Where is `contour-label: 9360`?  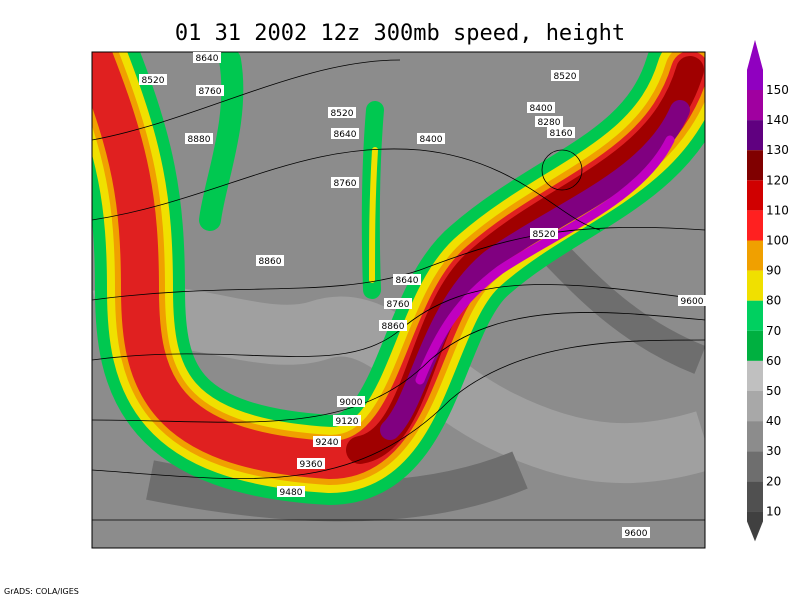 contour-label: 9360 is located at coordinates (311, 465).